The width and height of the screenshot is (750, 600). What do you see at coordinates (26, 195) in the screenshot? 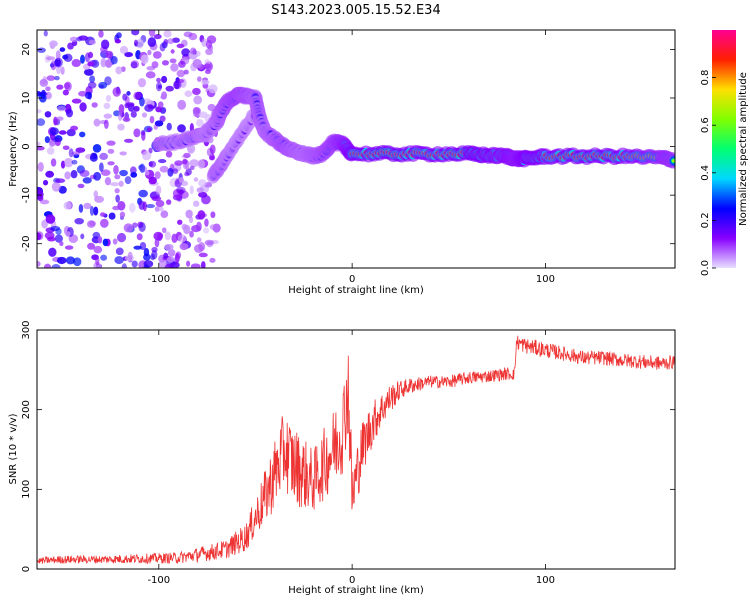
I see `spectrogram-y-tick-label: -10` at bounding box center [26, 195].